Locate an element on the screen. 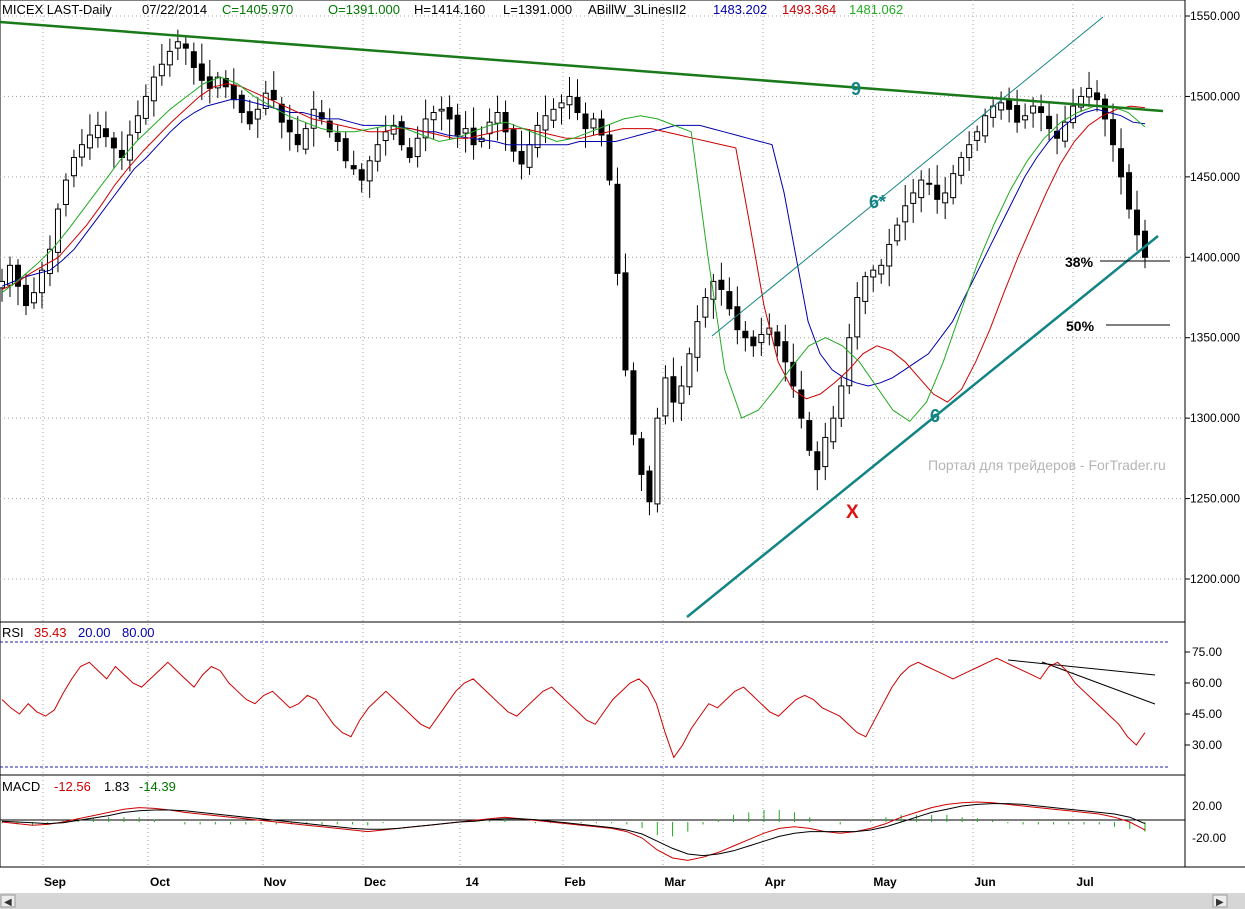 Image resolution: width=1245 pixels, height=909 pixels. price-tick-label: 1300.000 is located at coordinates (1215, 418).